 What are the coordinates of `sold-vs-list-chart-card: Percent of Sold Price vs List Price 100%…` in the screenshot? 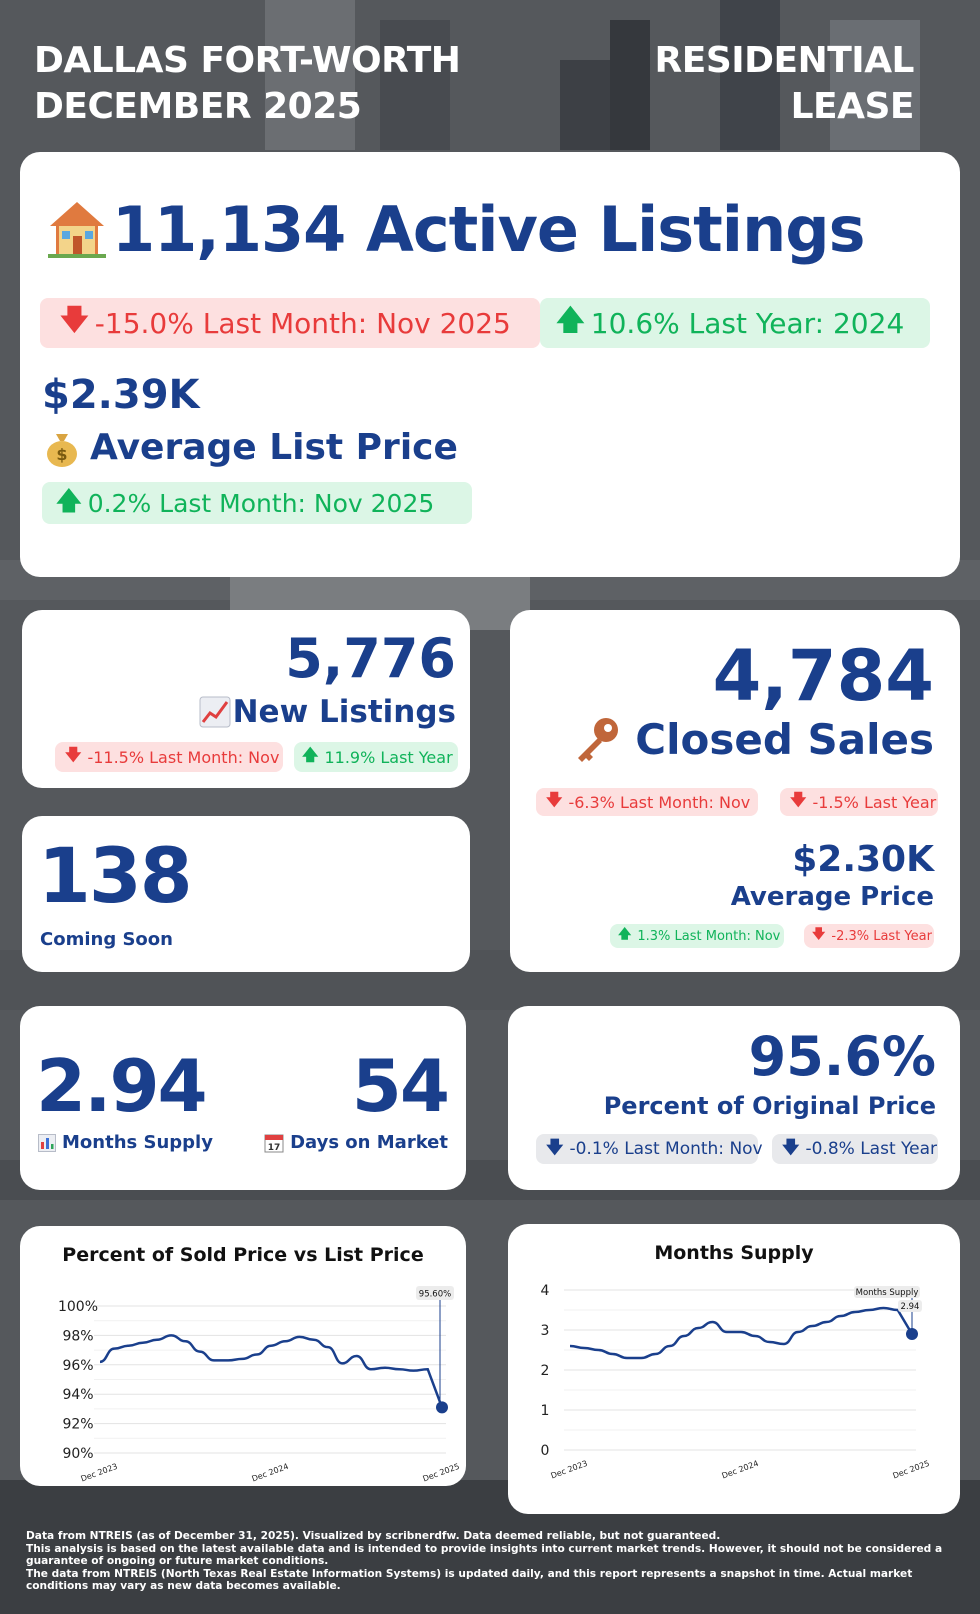 It's located at (243, 1356).